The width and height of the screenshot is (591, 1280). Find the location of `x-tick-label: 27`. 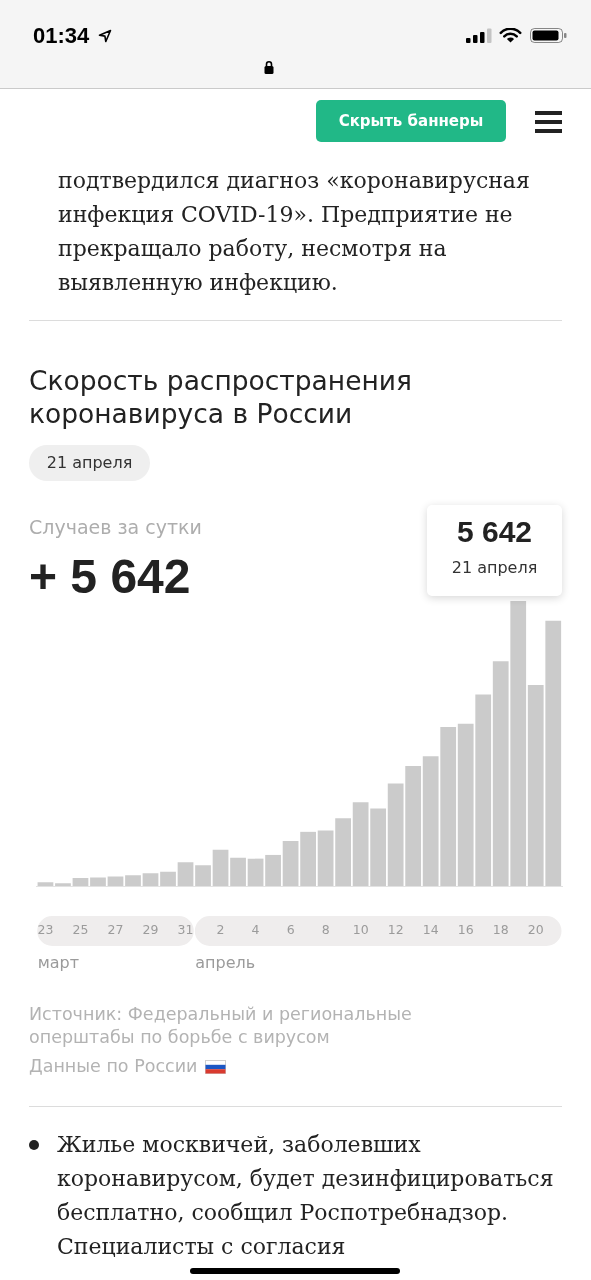

x-tick-label: 27 is located at coordinates (115, 929).